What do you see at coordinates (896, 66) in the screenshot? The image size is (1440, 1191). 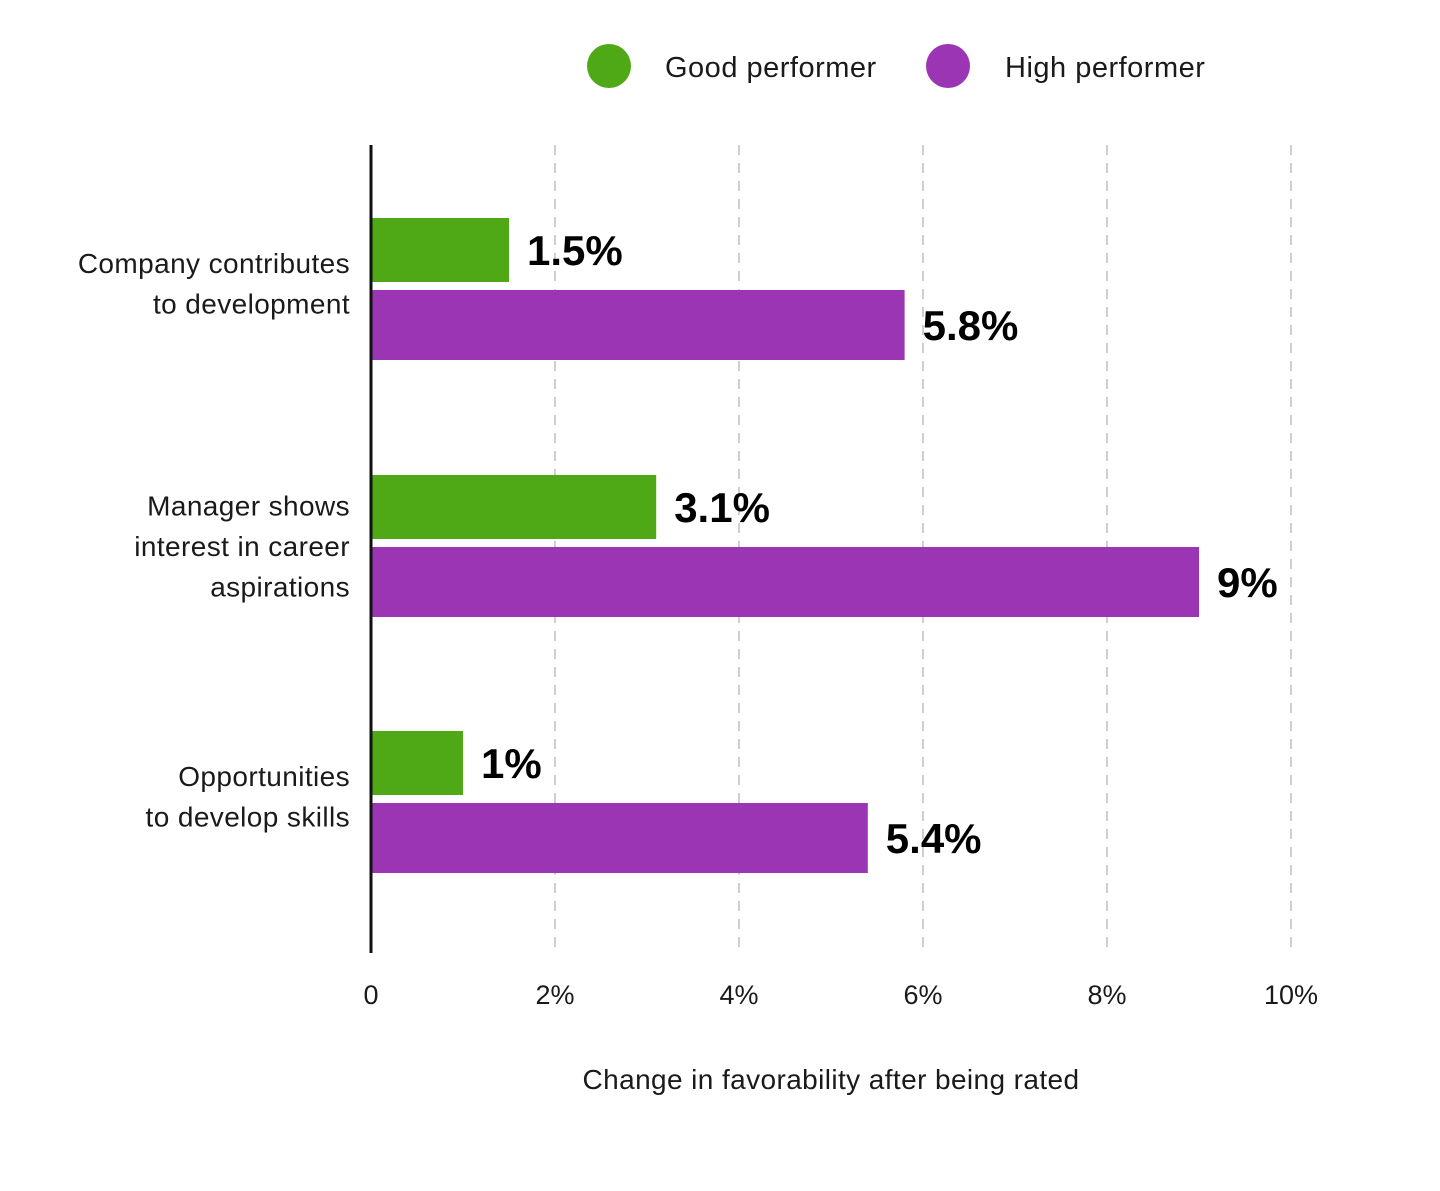 I see `legend: Good performer High performer` at bounding box center [896, 66].